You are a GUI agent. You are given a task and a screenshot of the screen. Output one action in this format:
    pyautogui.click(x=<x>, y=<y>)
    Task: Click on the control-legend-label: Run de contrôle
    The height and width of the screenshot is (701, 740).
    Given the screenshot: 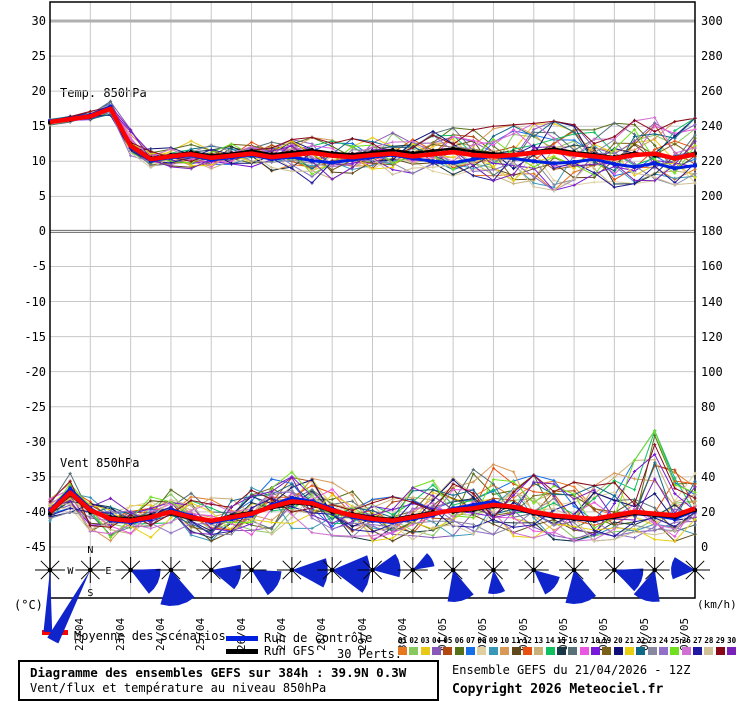 What is the action you would take?
    pyautogui.click(x=318, y=638)
    